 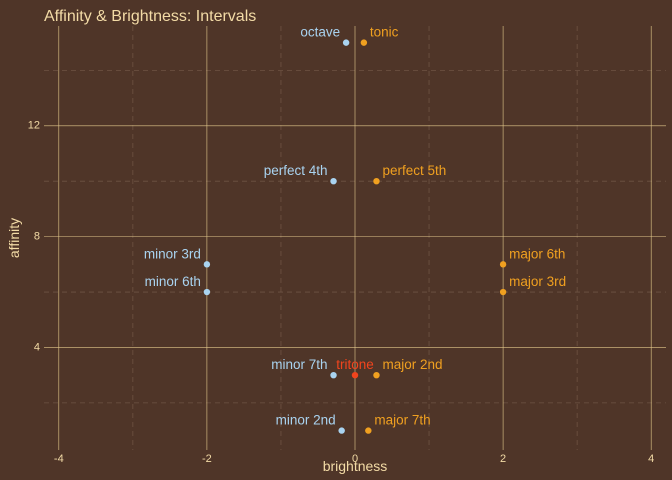 I want to click on point-label: tonic, so click(x=384, y=32).